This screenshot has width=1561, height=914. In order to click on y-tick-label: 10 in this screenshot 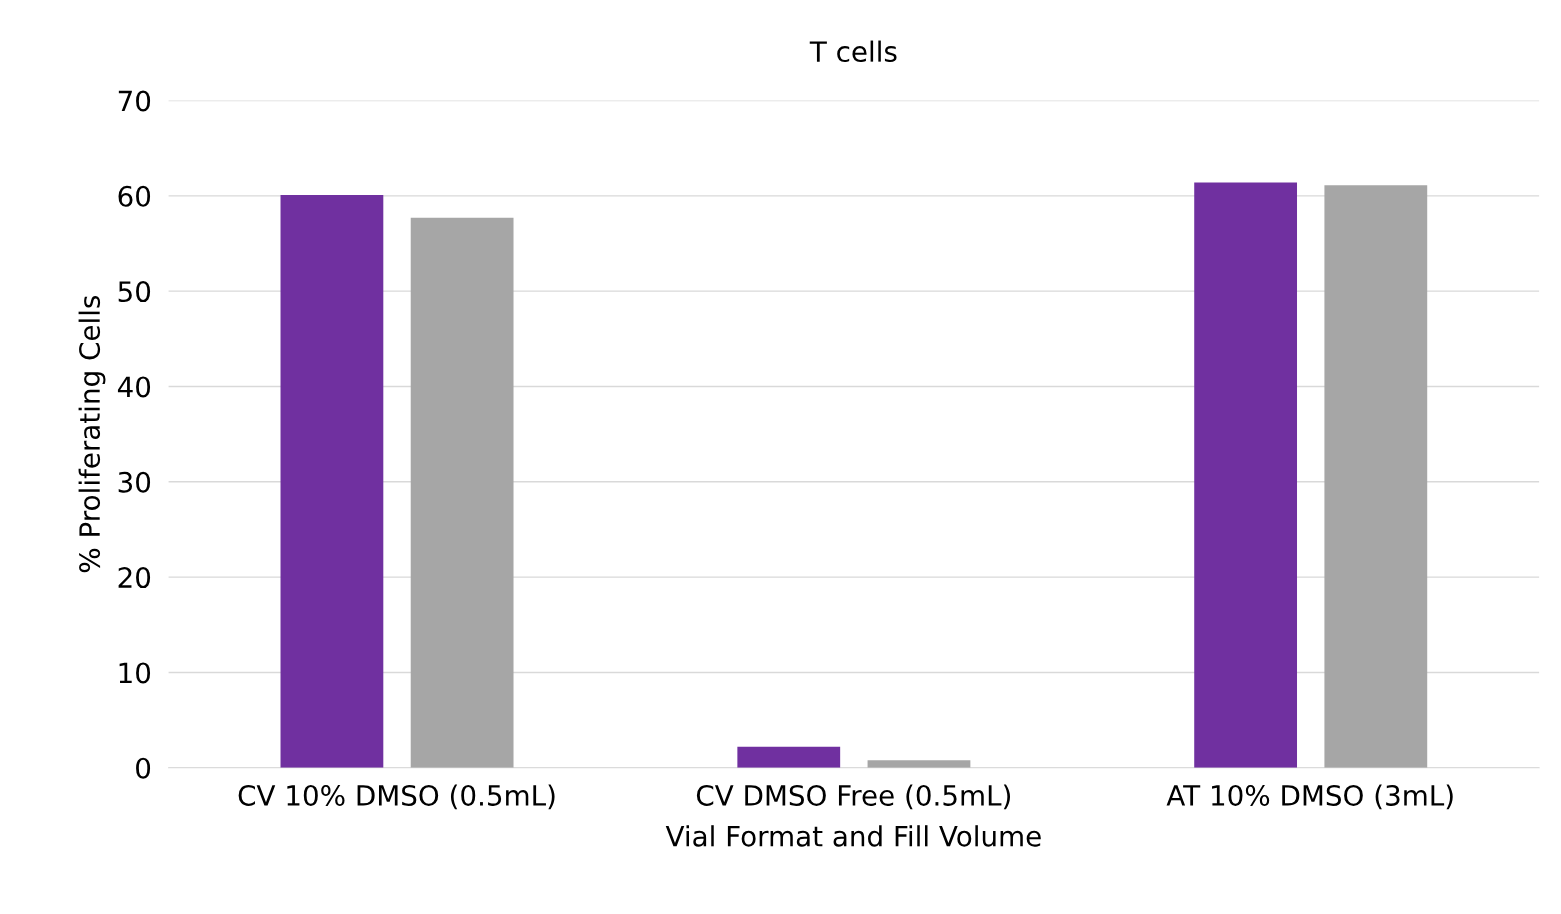, I will do `click(135, 673)`.